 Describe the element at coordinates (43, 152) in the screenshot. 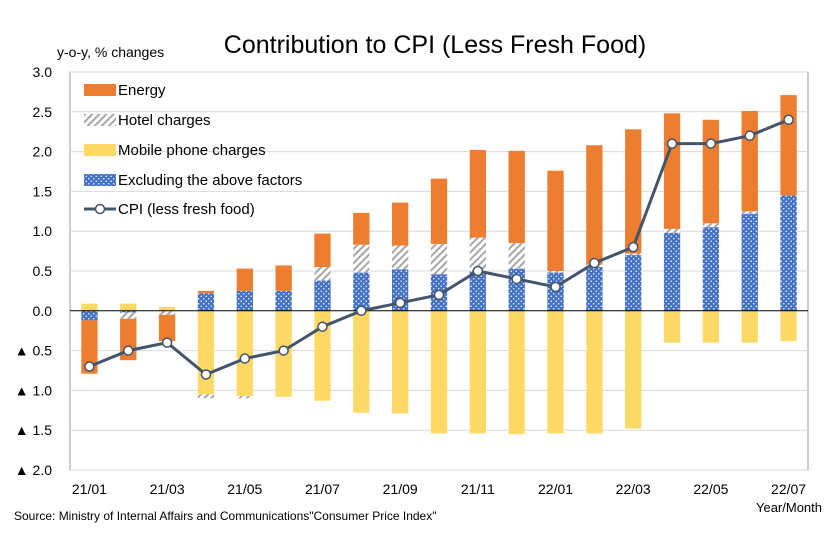

I see `y-tick-label: 2.0` at that location.